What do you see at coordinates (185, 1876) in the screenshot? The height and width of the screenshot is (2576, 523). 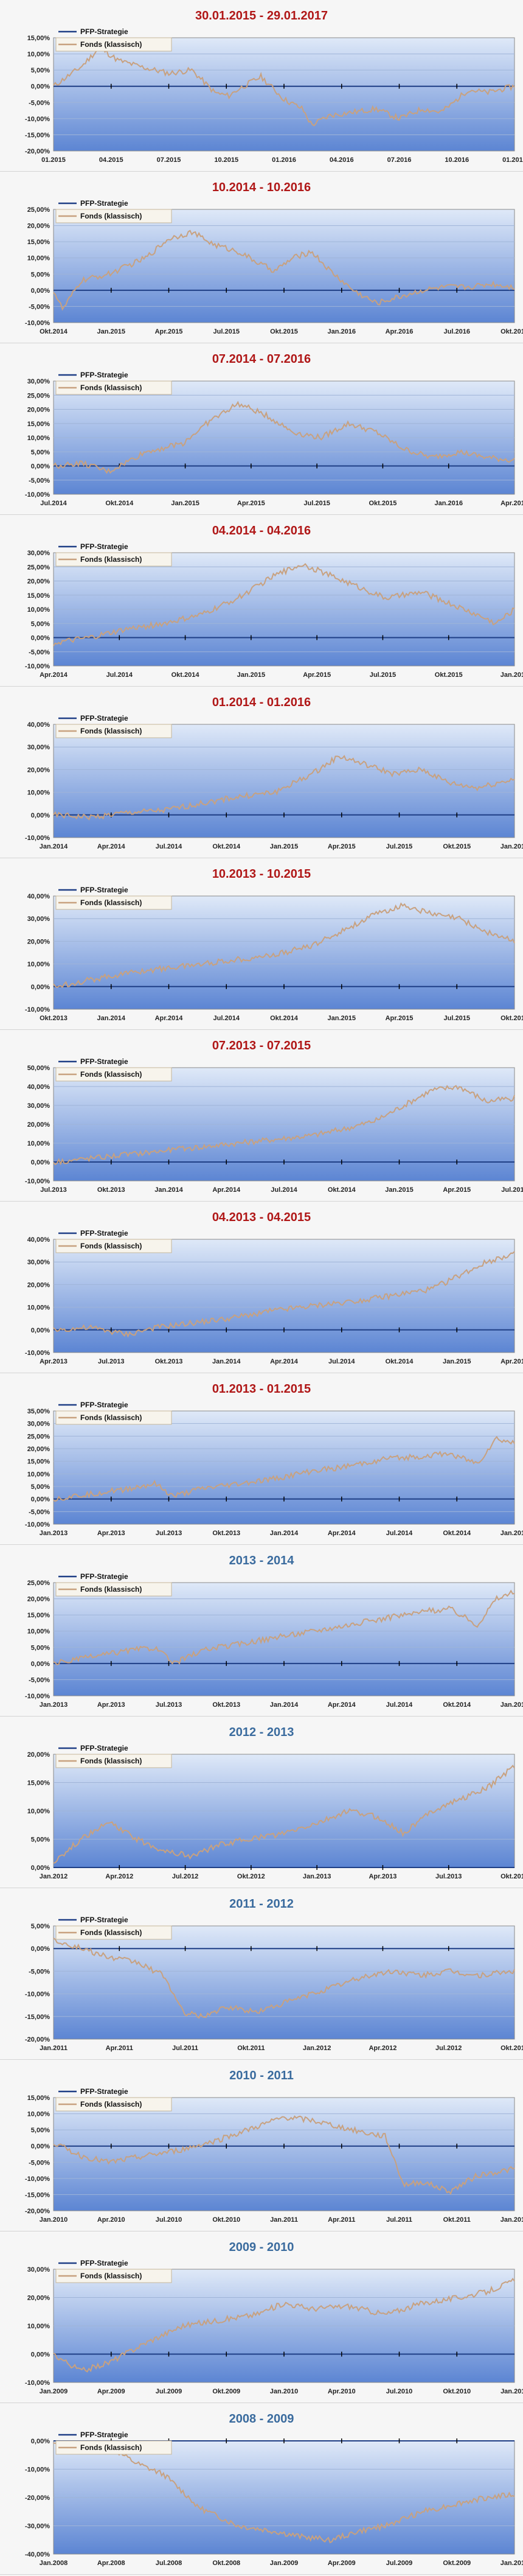 I see `x-tick-label: Jul.2012` at bounding box center [185, 1876].